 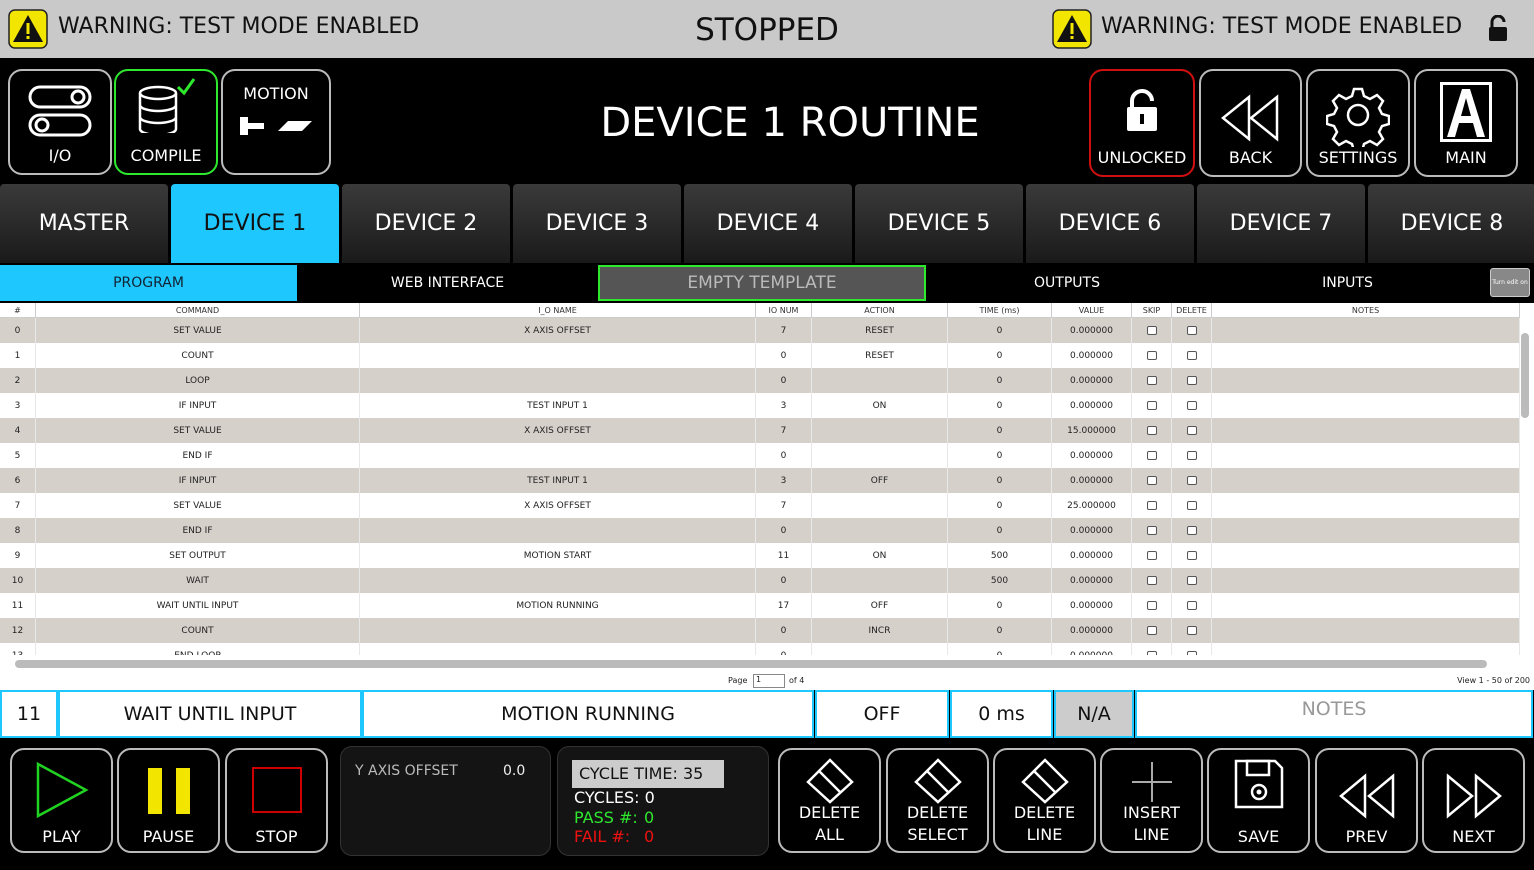 I want to click on sub-tab: WEB INTERFACE, so click(x=447, y=283).